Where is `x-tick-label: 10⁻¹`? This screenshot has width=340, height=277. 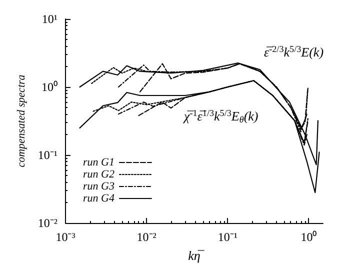 x-tick-label: 10⁻¹ is located at coordinates (228, 237).